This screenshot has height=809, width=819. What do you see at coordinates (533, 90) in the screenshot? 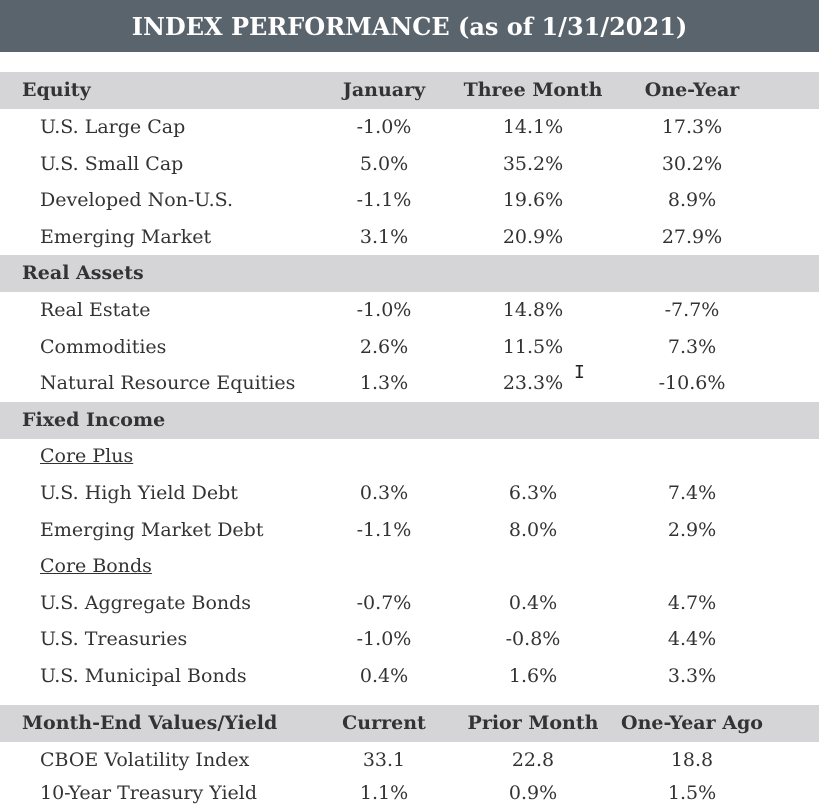
I see `column-header-three-month: Three Month` at bounding box center [533, 90].